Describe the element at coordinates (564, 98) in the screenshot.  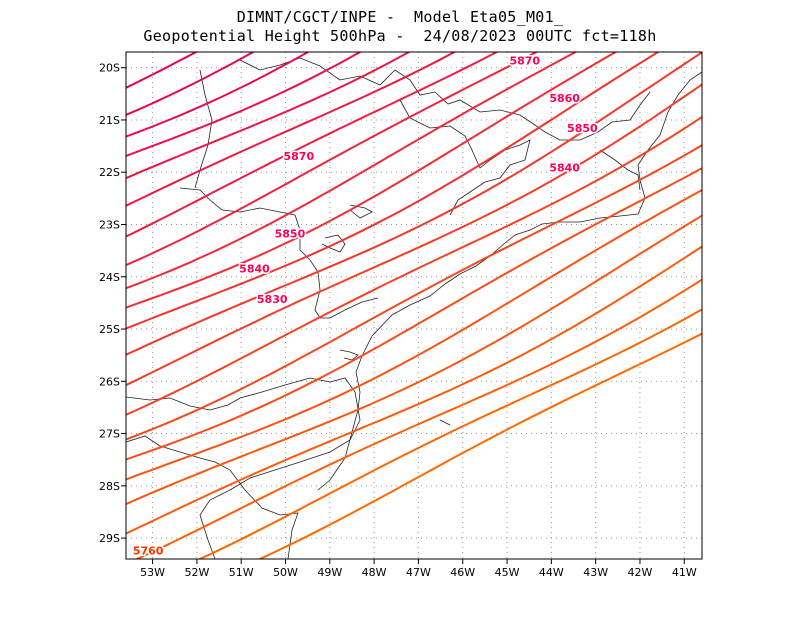
I see `contour-label: 5860` at that location.